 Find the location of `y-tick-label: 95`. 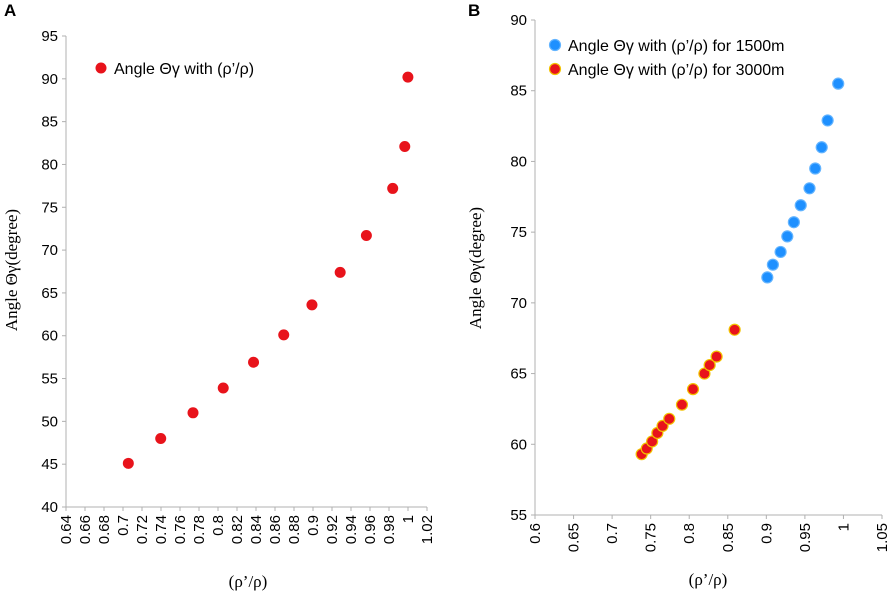

y-tick-label: 95 is located at coordinates (49, 36).